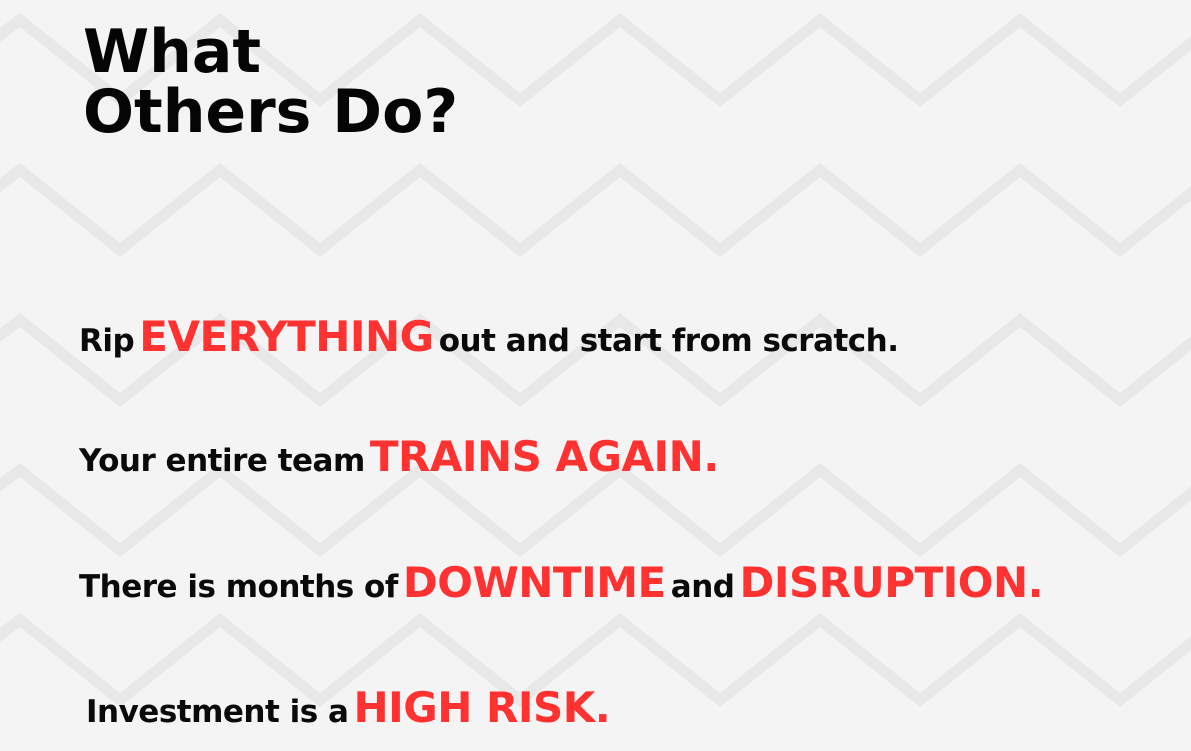  Describe the element at coordinates (222, 461) in the screenshot. I see `statement-text: Your entire team` at that location.